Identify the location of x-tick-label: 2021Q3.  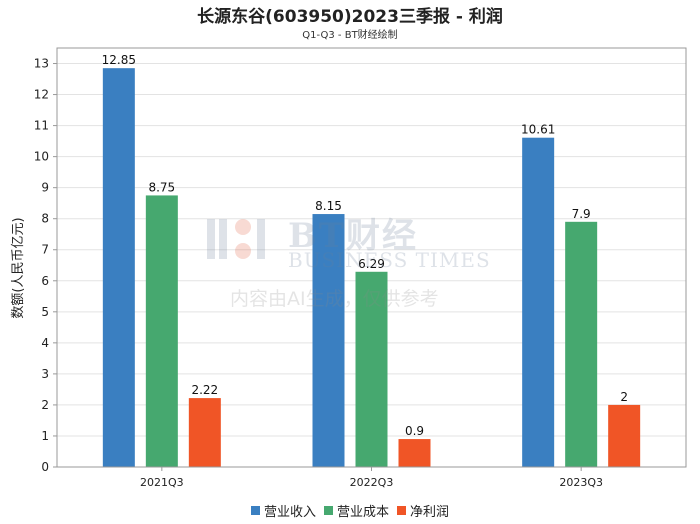
(162, 482).